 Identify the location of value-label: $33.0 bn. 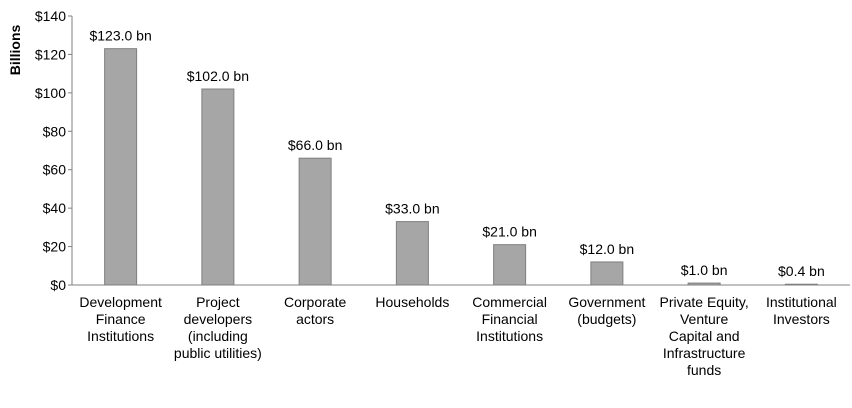
(412, 209).